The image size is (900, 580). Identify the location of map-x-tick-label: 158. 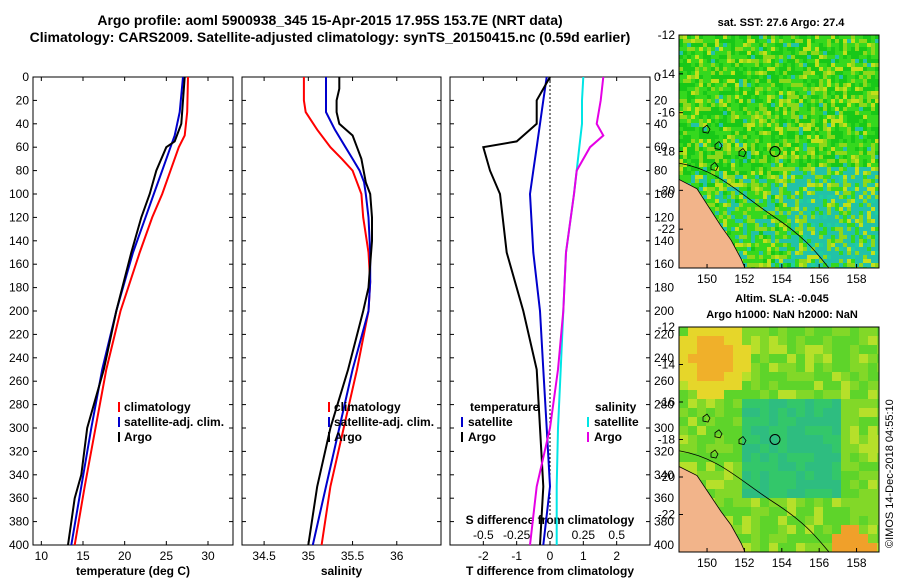
(857, 563).